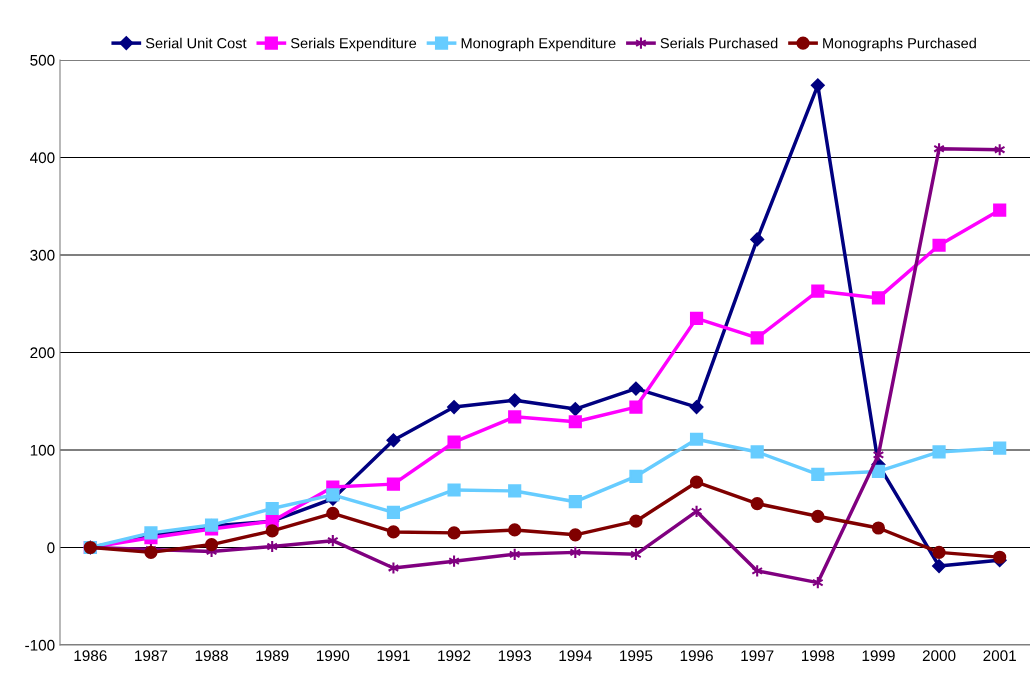 This screenshot has width=1030, height=677. I want to click on y-tick-label: 300, so click(42, 255).